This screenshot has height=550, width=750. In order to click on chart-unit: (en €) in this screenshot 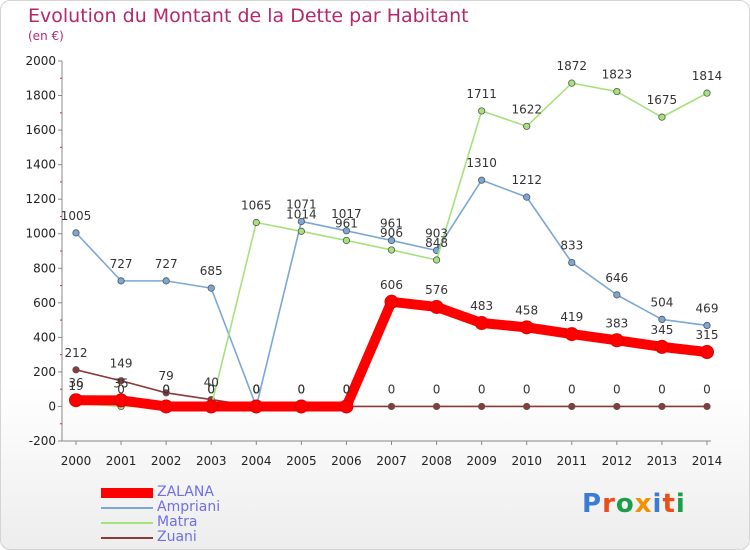, I will do `click(46, 36)`.